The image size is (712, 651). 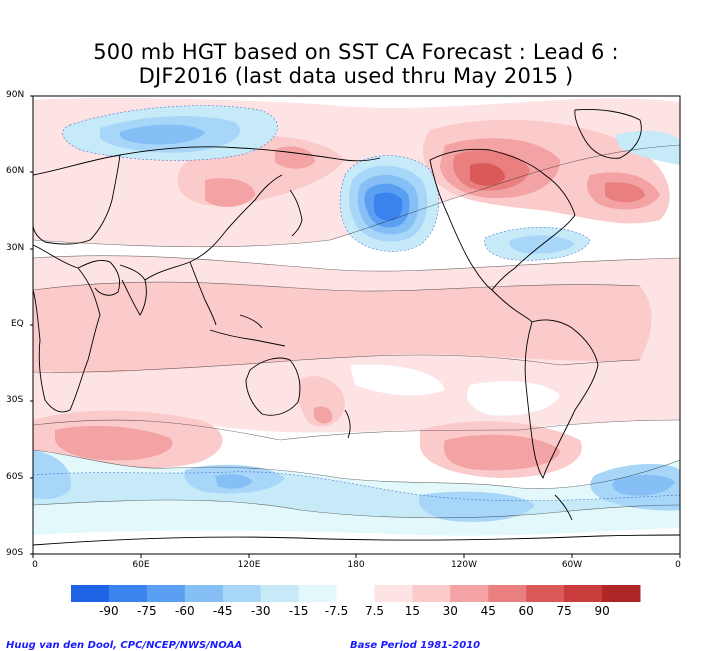 What do you see at coordinates (488, 611) in the screenshot?
I see `legend-level-label: 45` at bounding box center [488, 611].